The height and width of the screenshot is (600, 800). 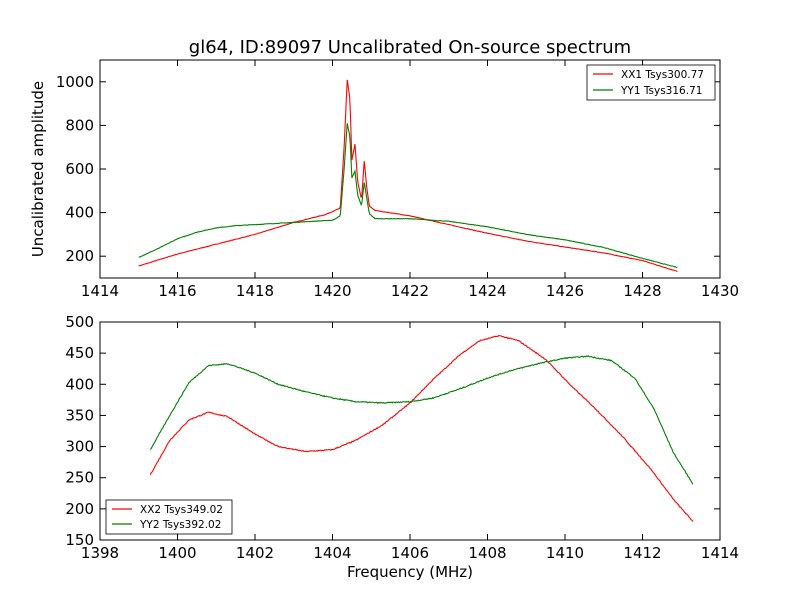 I want to click on top-x-tick-label: 1424, so click(x=487, y=291).